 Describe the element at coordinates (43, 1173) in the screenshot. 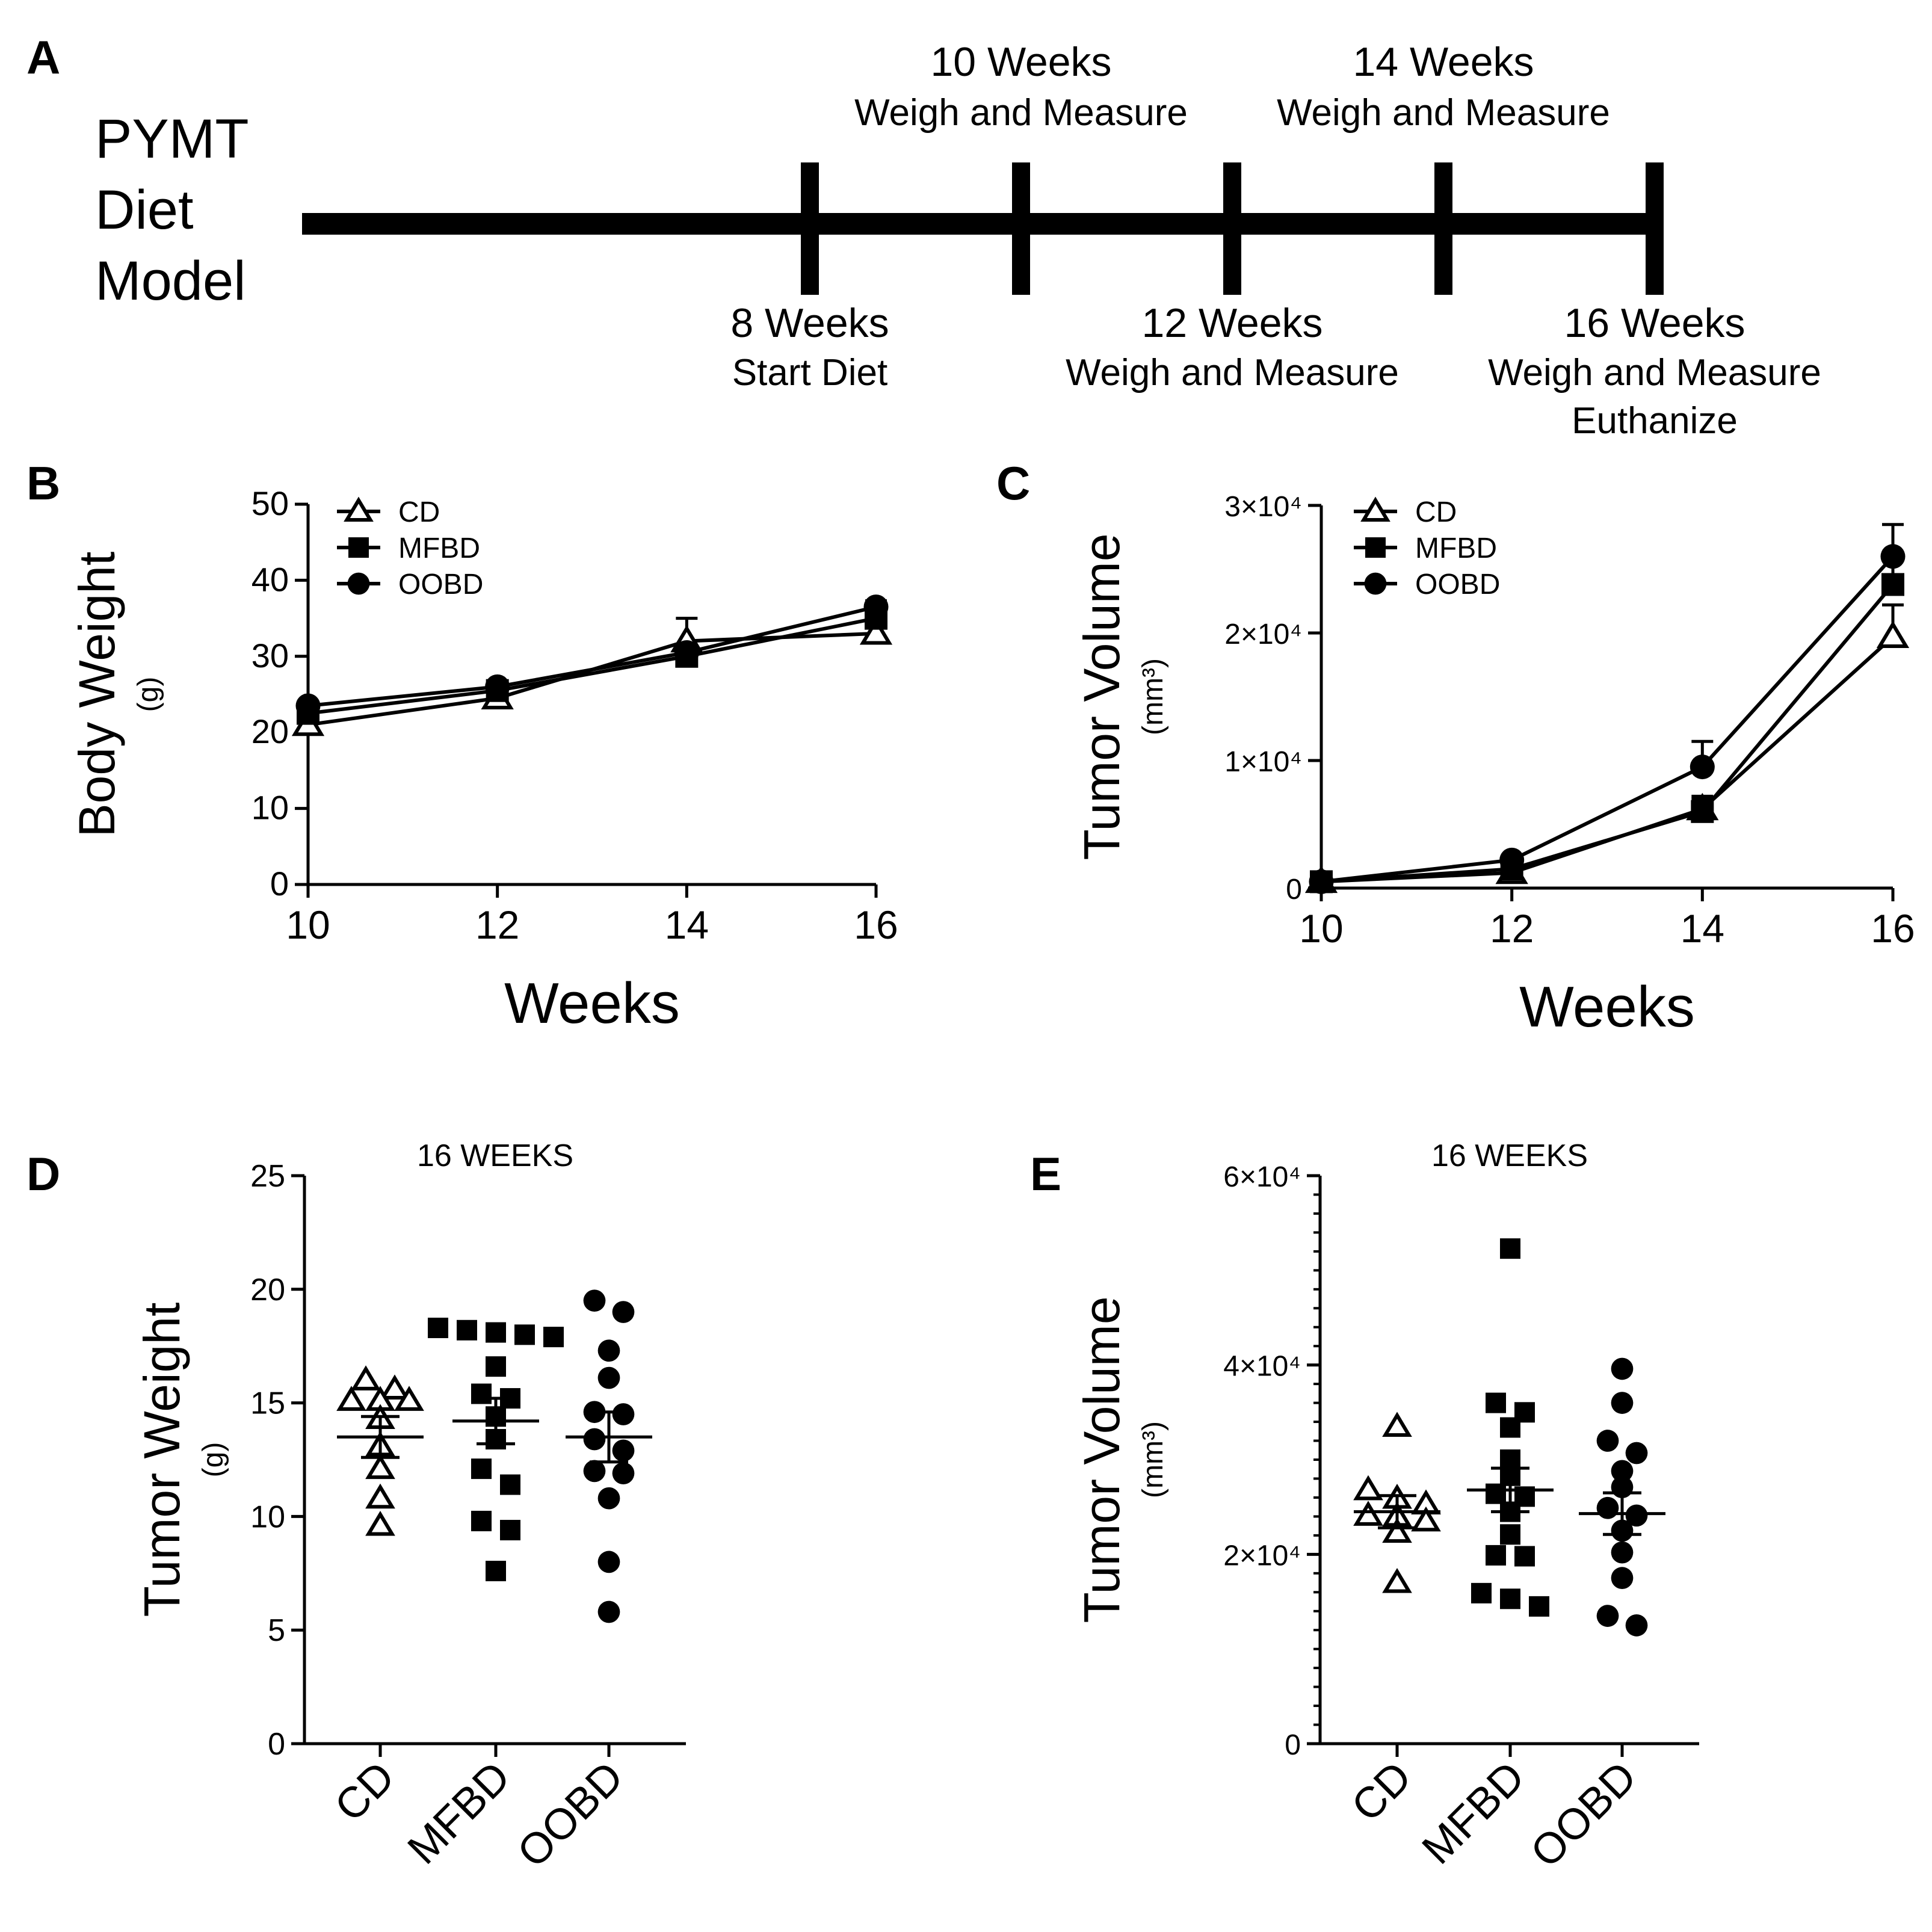

I see `panel-label-d: D` at that location.